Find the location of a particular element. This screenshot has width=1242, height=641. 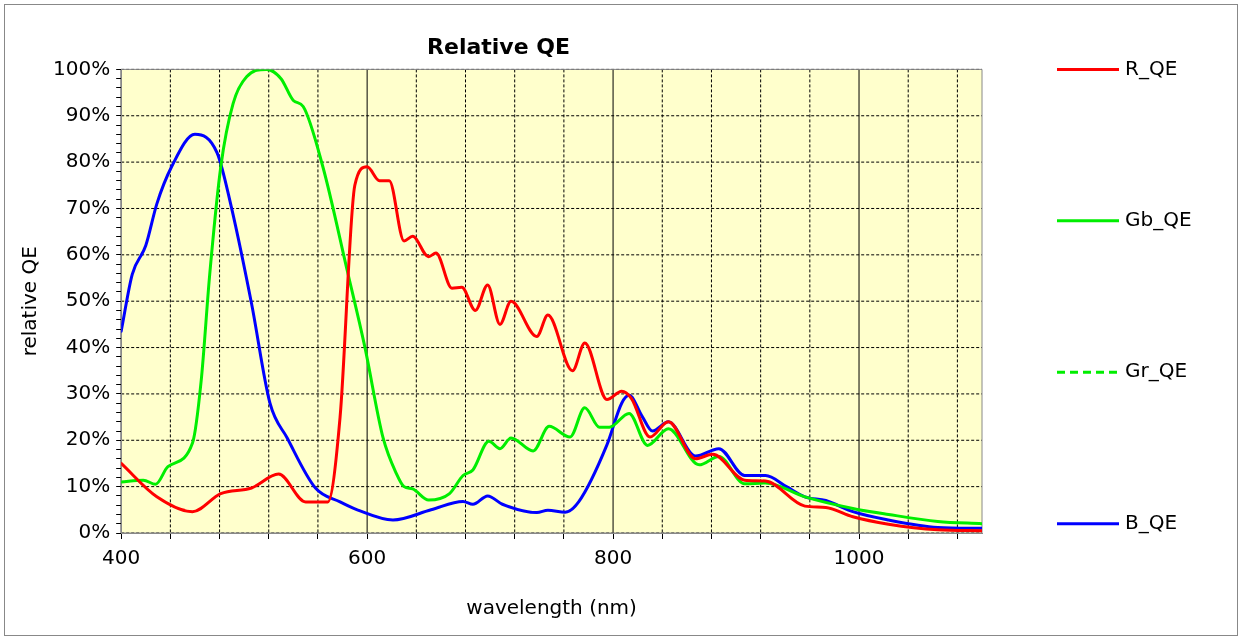

legend-label: R_QE is located at coordinates (1151, 67).